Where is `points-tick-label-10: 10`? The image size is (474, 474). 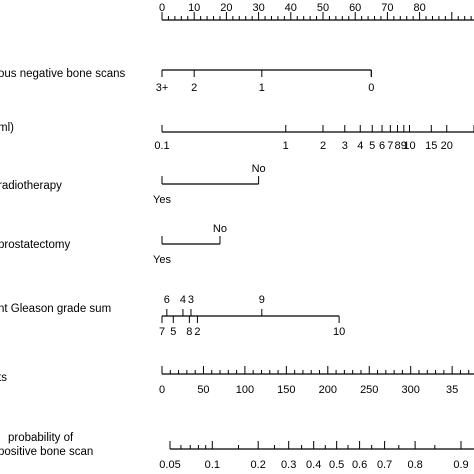 points-tick-label-10: 10 is located at coordinates (194, 8).